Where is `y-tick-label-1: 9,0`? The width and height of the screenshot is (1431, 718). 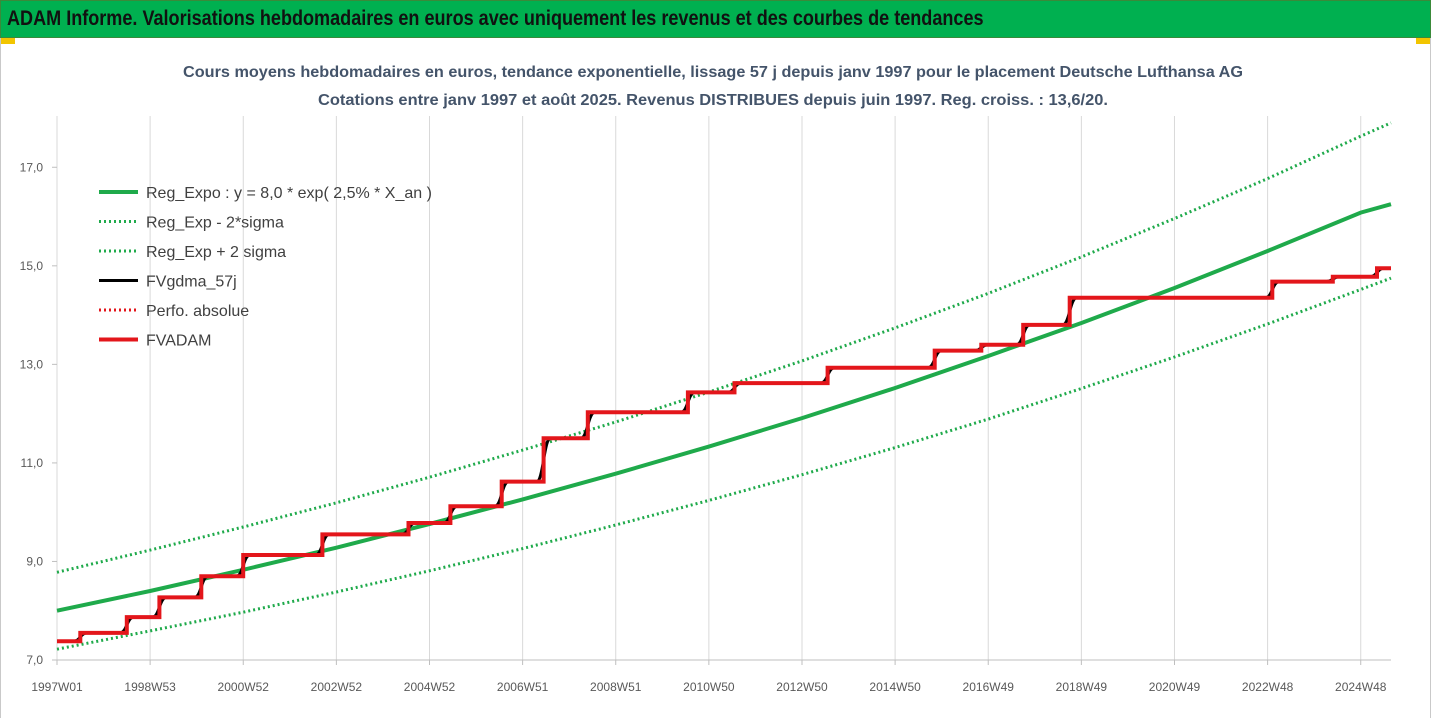 y-tick-label-1: 9,0 is located at coordinates (34, 561).